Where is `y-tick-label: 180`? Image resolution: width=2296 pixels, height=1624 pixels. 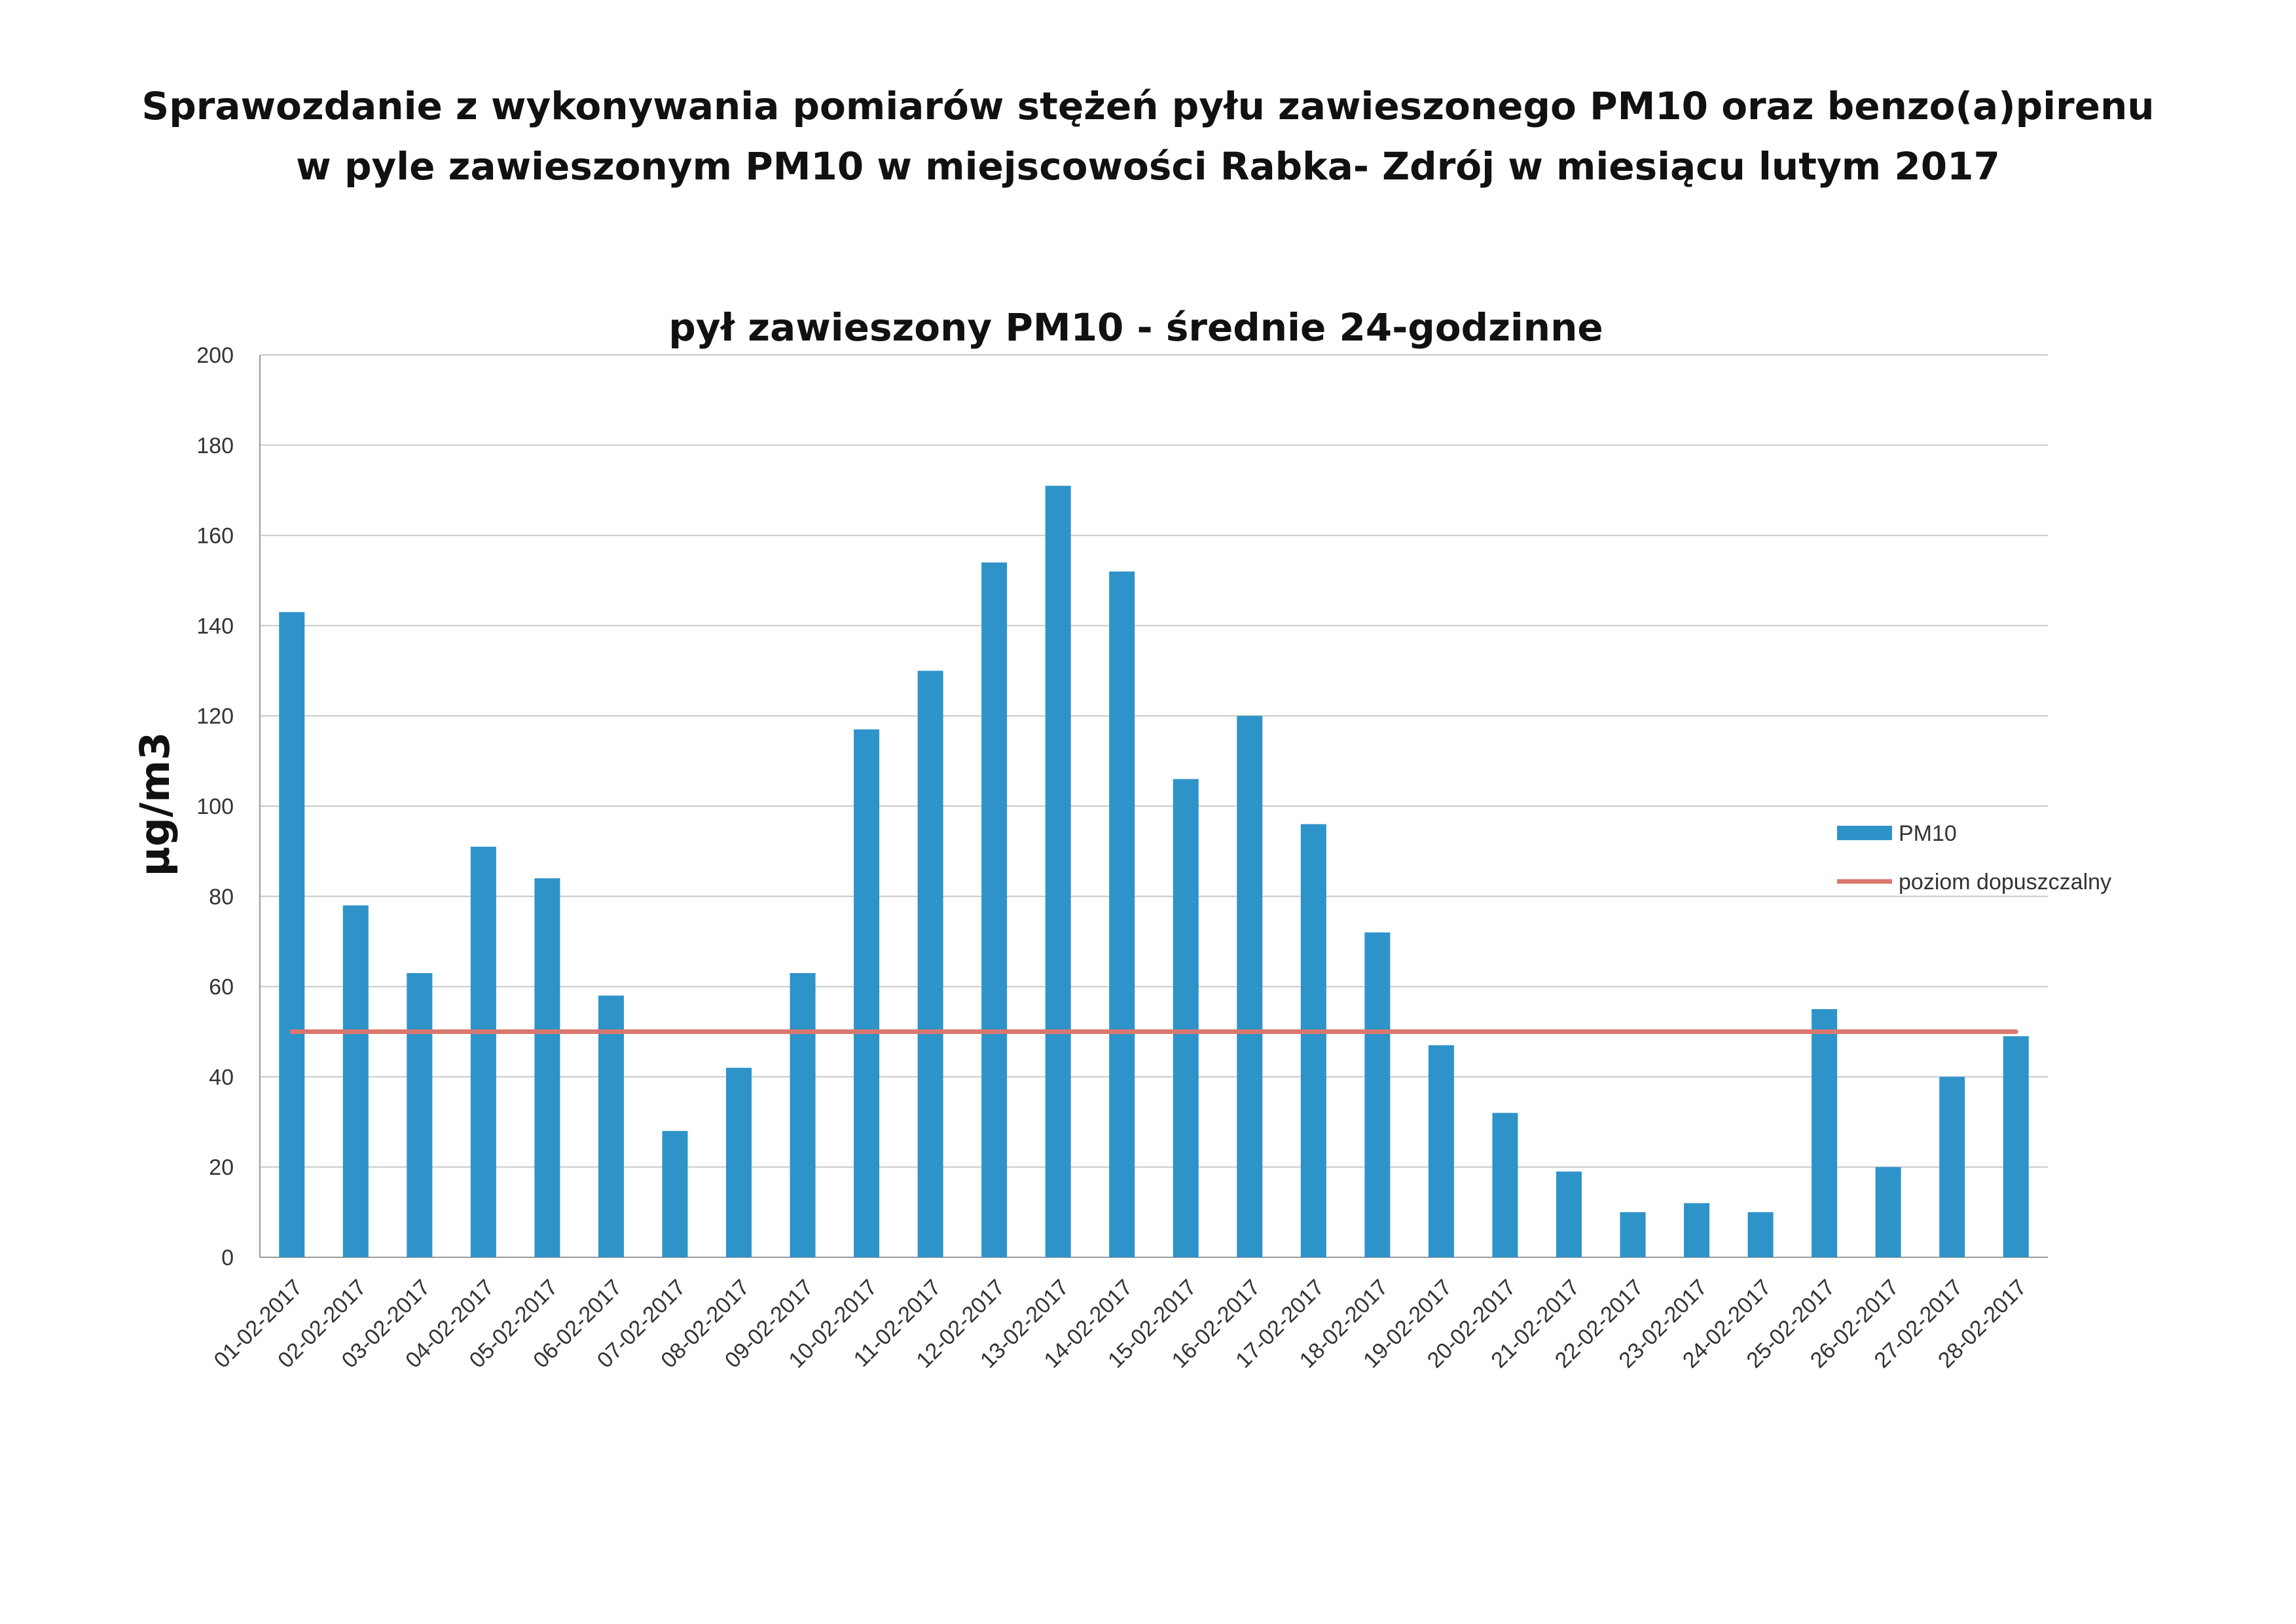 y-tick-label: 180 is located at coordinates (215, 446).